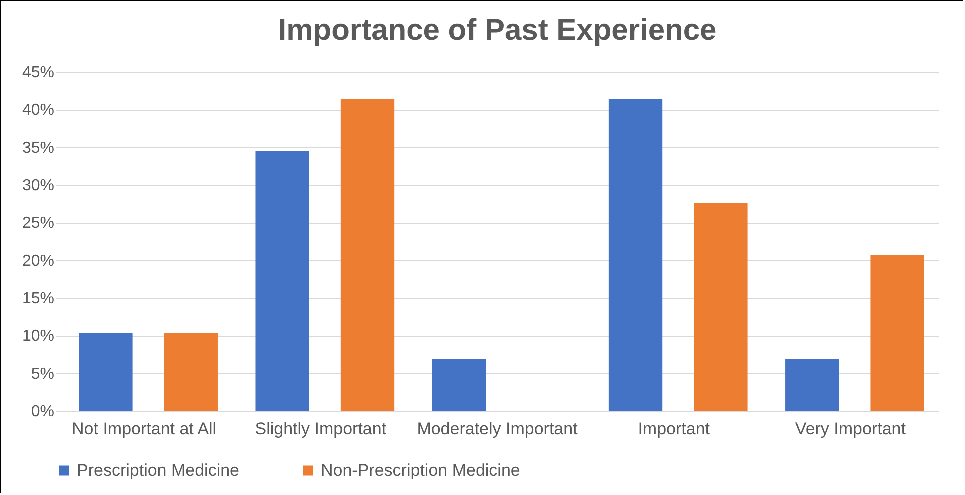  I want to click on y-tick-label: 5%, so click(42, 374).